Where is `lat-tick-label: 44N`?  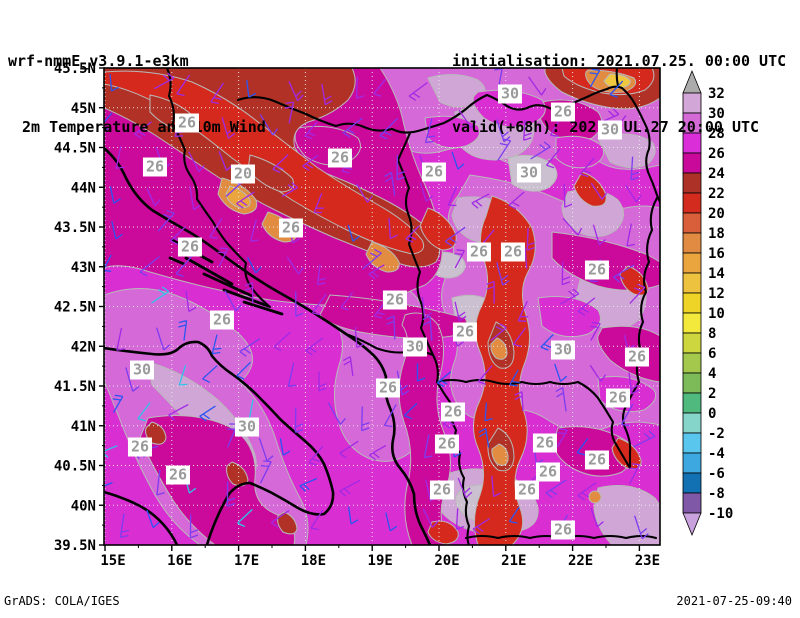 lat-tick-label: 44N is located at coordinates (83, 188).